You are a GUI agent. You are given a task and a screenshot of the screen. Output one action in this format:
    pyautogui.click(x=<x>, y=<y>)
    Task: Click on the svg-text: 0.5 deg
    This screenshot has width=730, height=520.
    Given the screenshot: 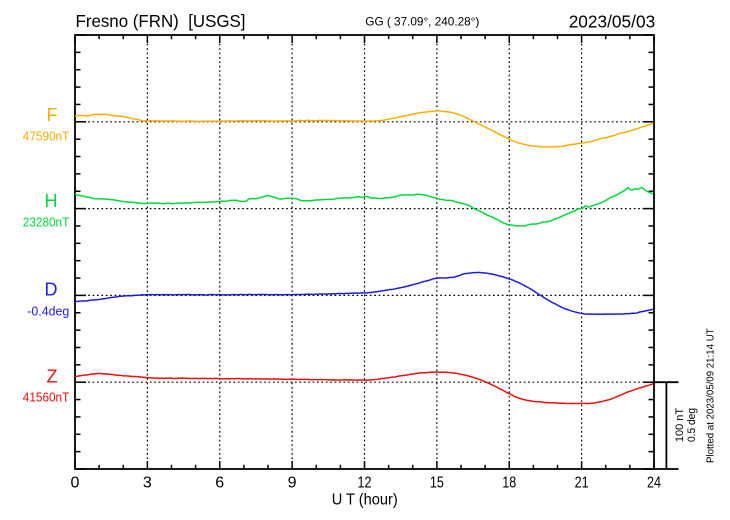 What is the action you would take?
    pyautogui.click(x=692, y=425)
    